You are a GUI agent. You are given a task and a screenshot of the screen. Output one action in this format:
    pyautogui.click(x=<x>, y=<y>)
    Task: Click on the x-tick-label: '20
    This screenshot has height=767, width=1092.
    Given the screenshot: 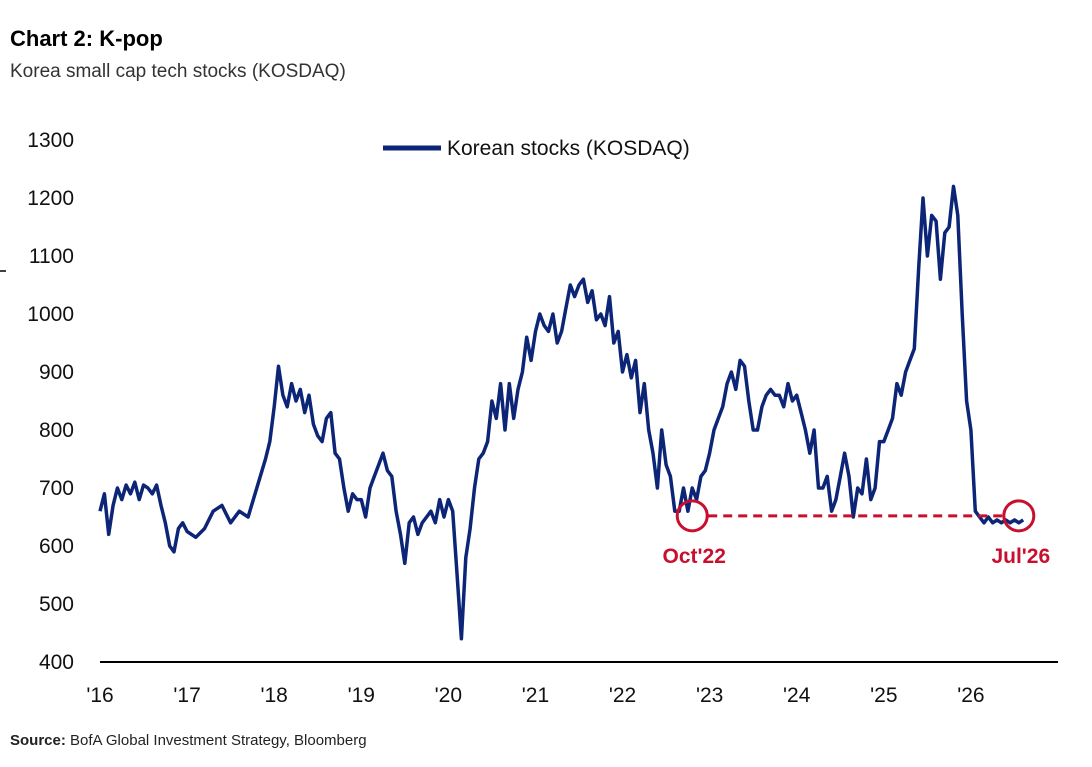 What is the action you would take?
    pyautogui.click(x=448, y=695)
    